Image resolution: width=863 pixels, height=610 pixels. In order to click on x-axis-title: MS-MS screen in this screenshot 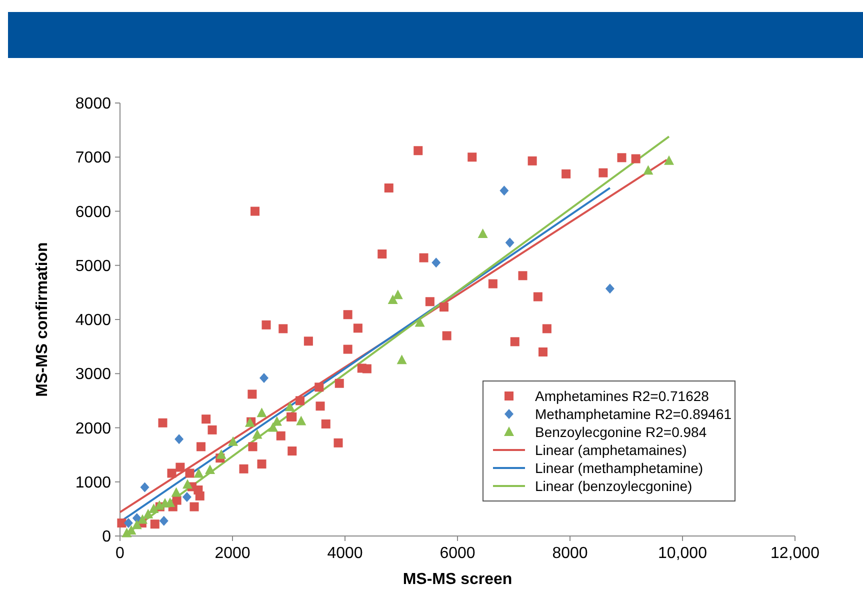, I will do `click(457, 579)`.